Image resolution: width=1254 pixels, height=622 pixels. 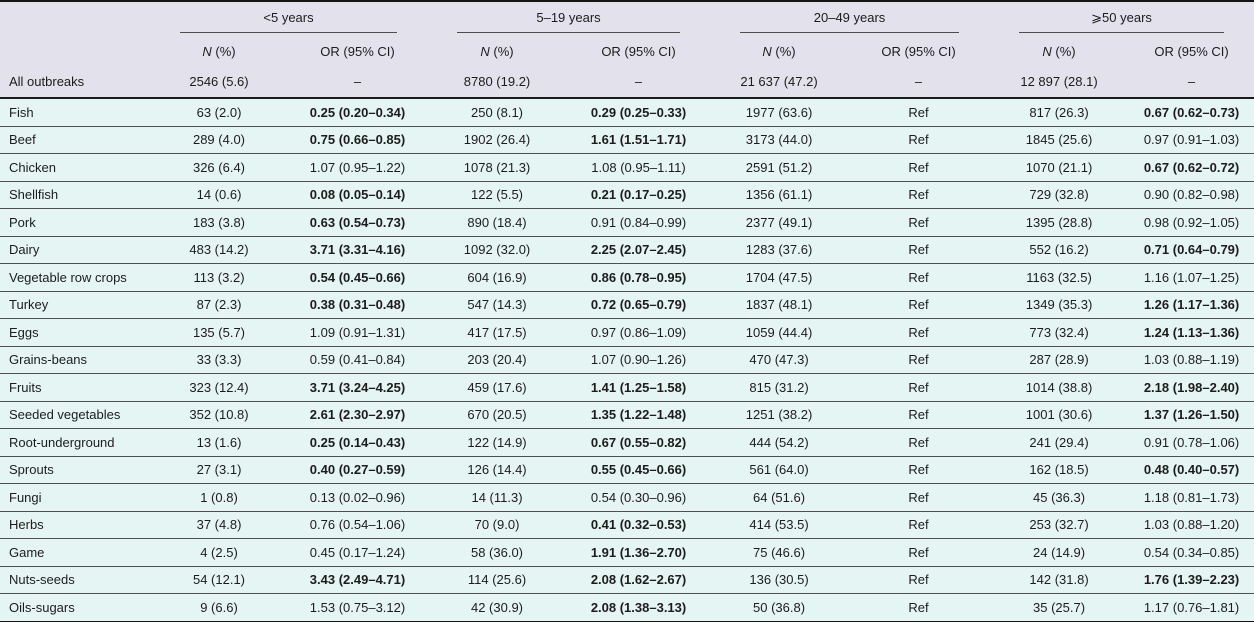 I want to click on or-cell: 0.54 (0.30–0.96), so click(x=639, y=497).